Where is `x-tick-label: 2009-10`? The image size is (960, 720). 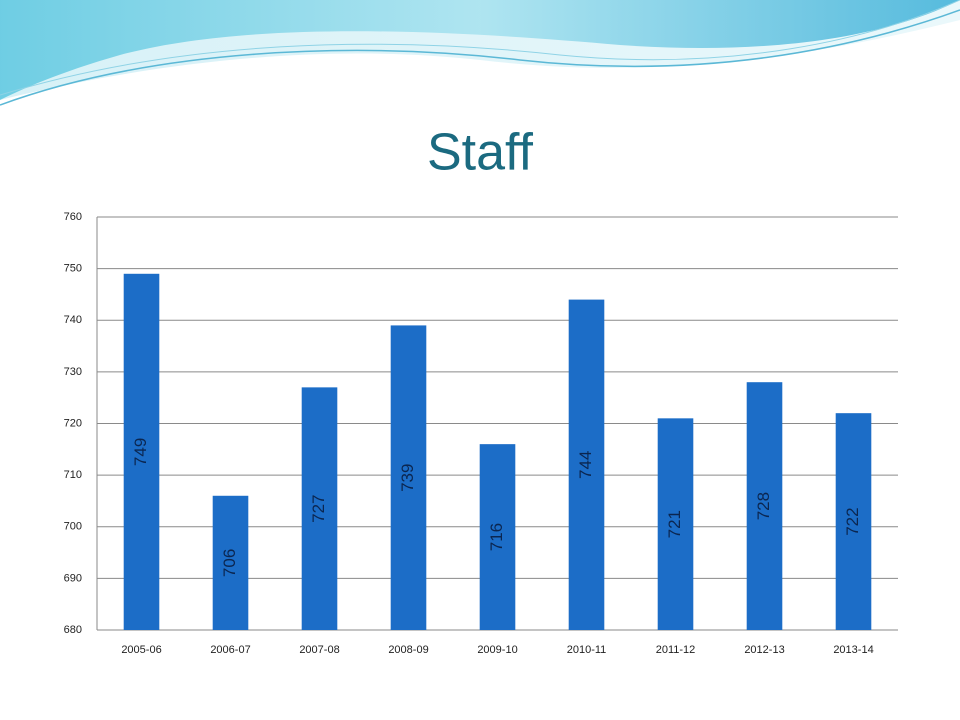 x-tick-label: 2009-10 is located at coordinates (497, 650).